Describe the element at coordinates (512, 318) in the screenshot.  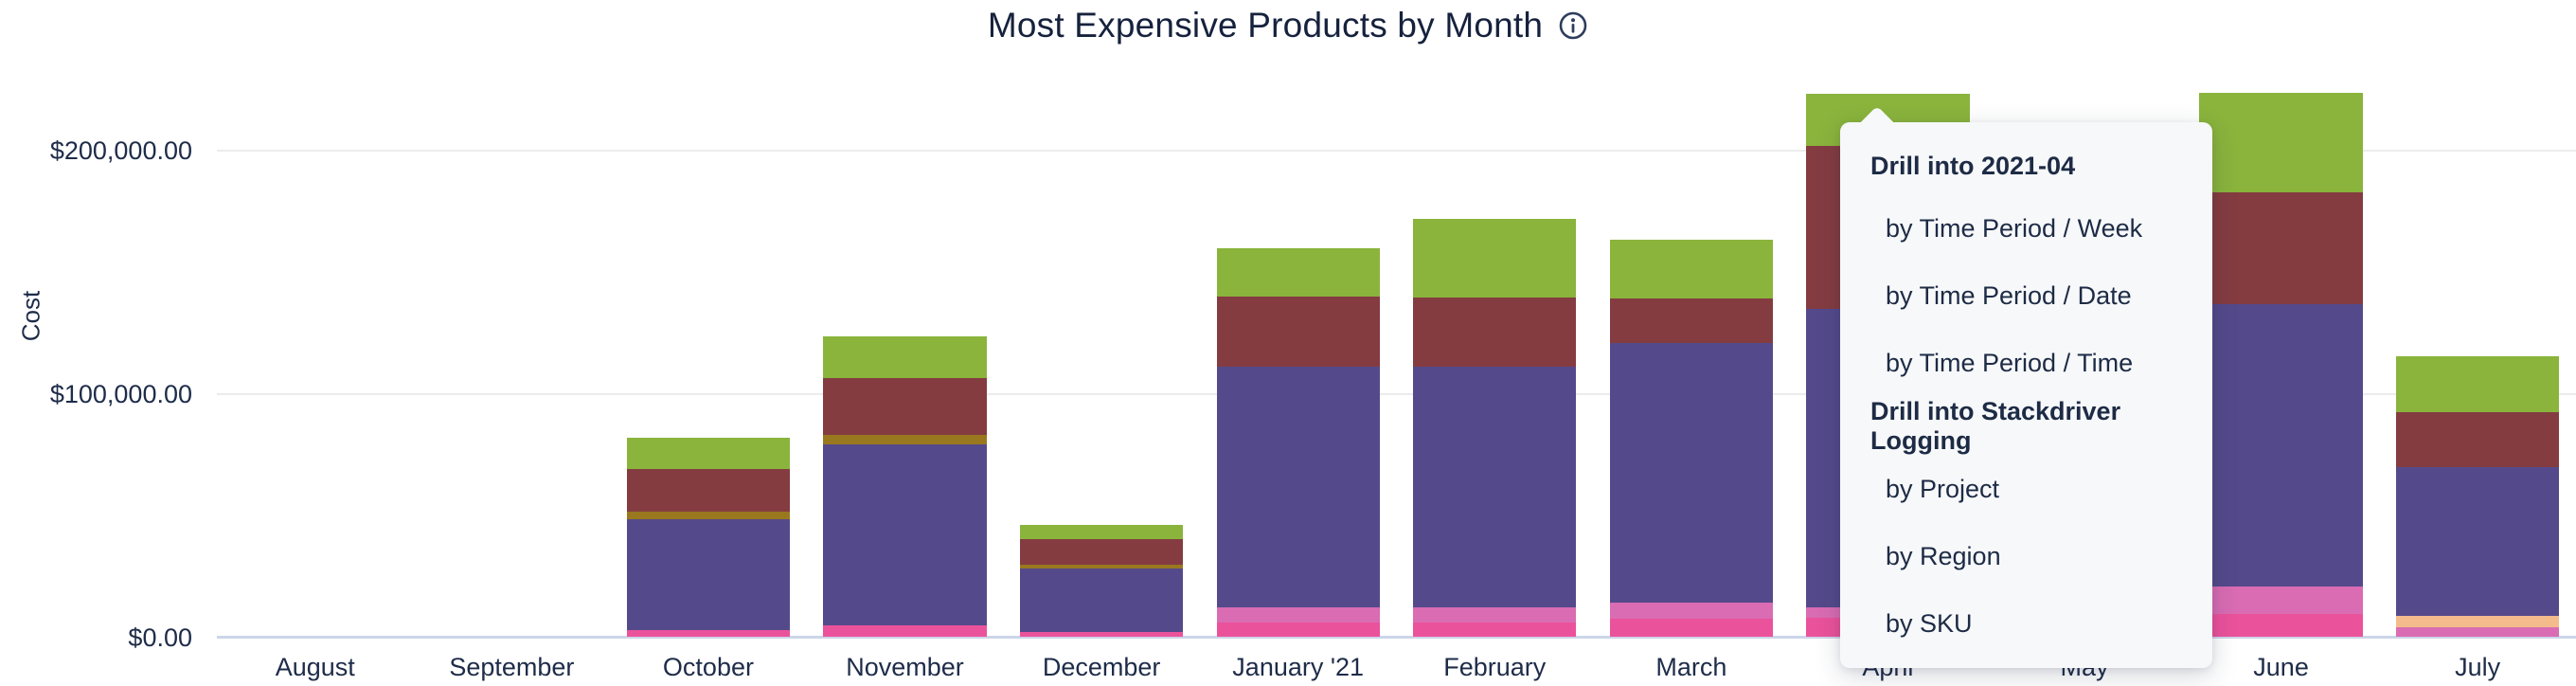
I see `bar-slot-september` at that location.